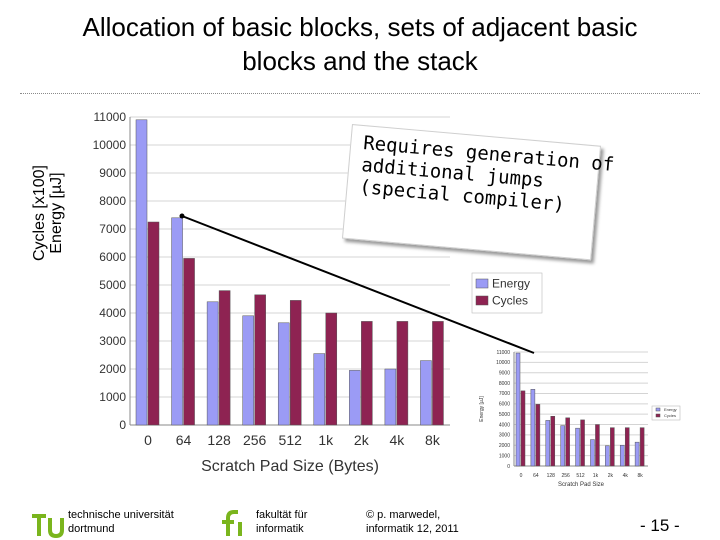  What do you see at coordinates (232, 523) in the screenshot?
I see `fi-logo-icon` at bounding box center [232, 523].